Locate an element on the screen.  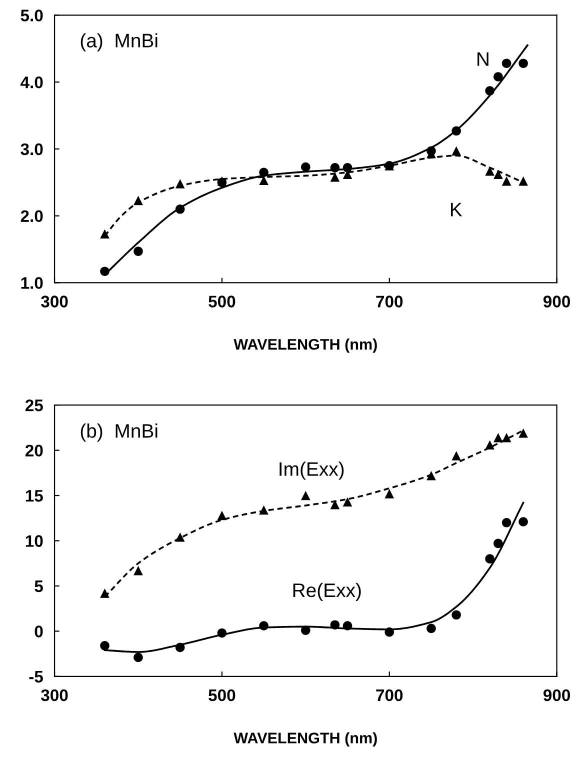
series-label: Im(Exx) is located at coordinates (312, 471).